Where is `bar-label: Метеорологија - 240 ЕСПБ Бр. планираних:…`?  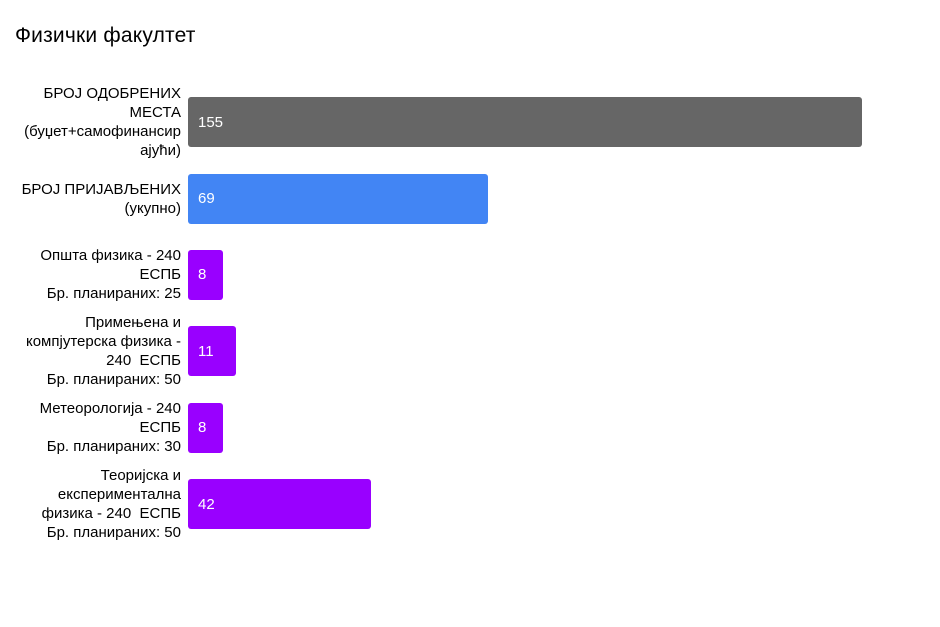 bar-label: Метеорологија - 240 ЕСПБ Бр. планираних:… is located at coordinates (110, 428).